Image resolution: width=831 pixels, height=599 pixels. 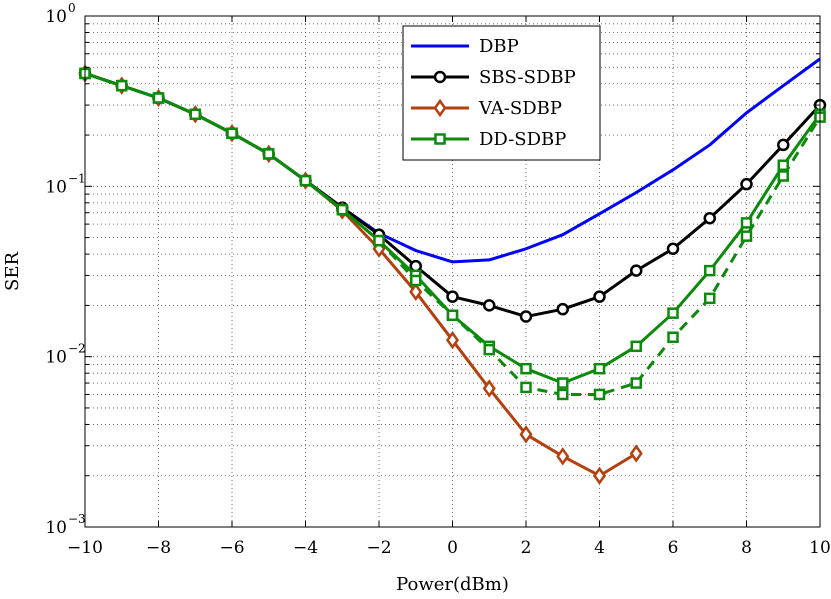 I want to click on x-axis-title: Power(dBm), so click(x=452, y=584).